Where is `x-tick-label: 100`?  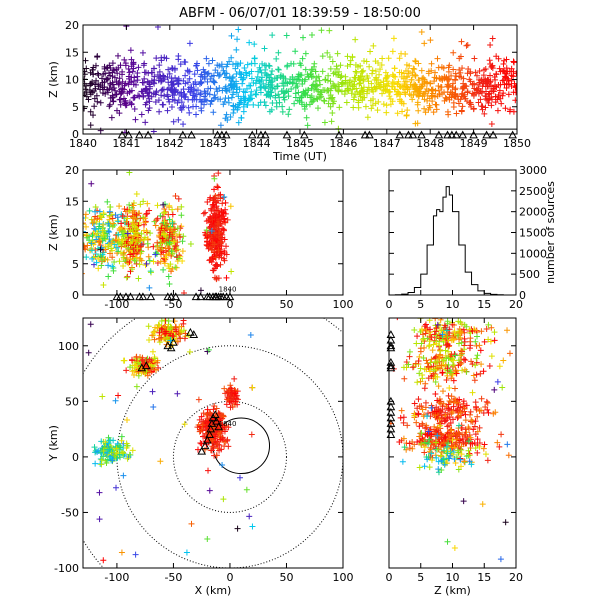
x-tick-label: 100 is located at coordinates (343, 577).